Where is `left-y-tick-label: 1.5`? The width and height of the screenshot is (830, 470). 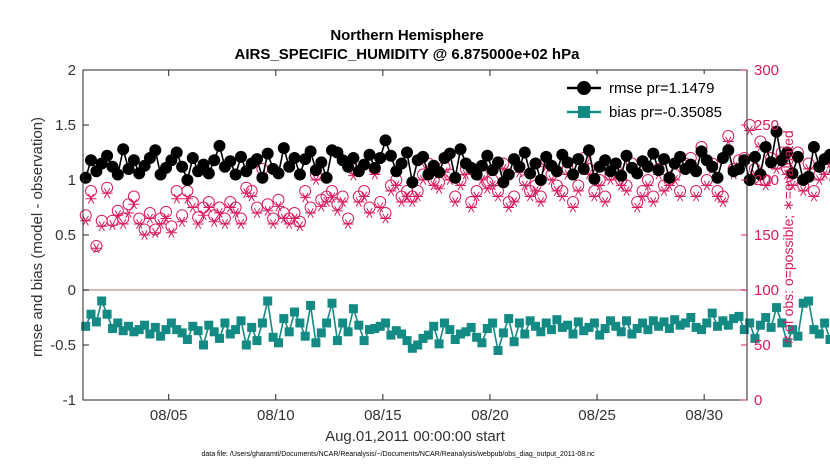 left-y-tick-label: 1.5 is located at coordinates (65, 125).